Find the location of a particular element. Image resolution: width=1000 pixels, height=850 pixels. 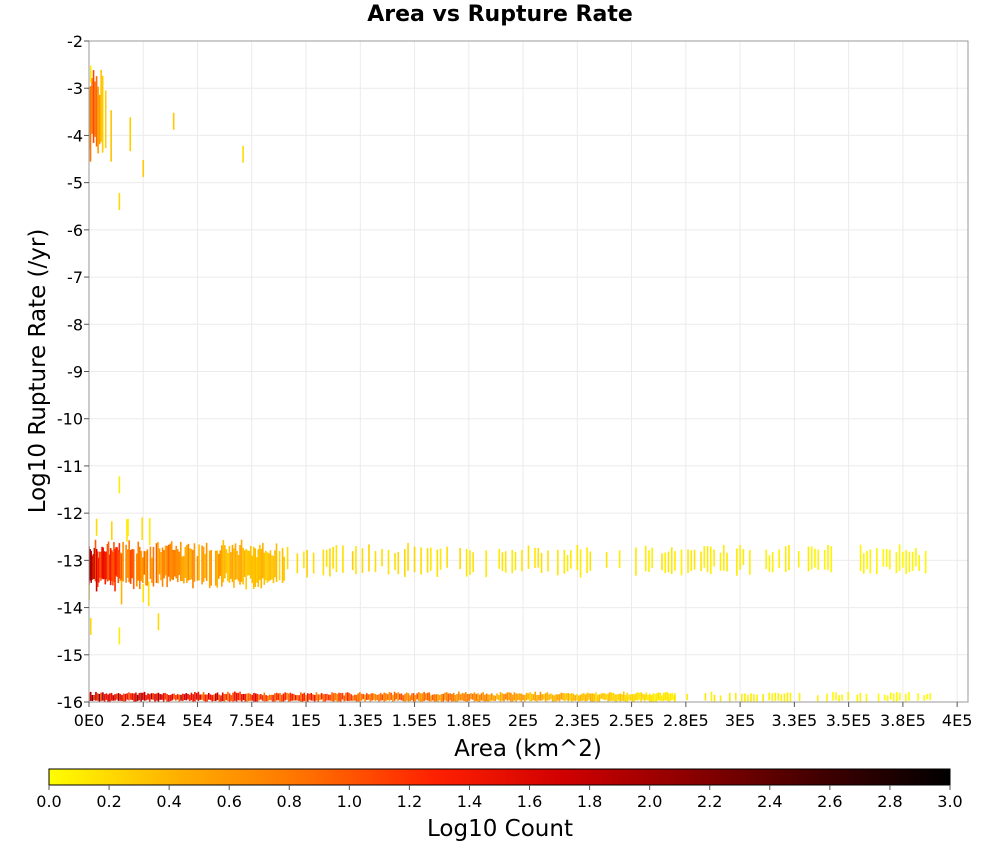

x-tick-label: 3.5E5 is located at coordinates (849, 720).